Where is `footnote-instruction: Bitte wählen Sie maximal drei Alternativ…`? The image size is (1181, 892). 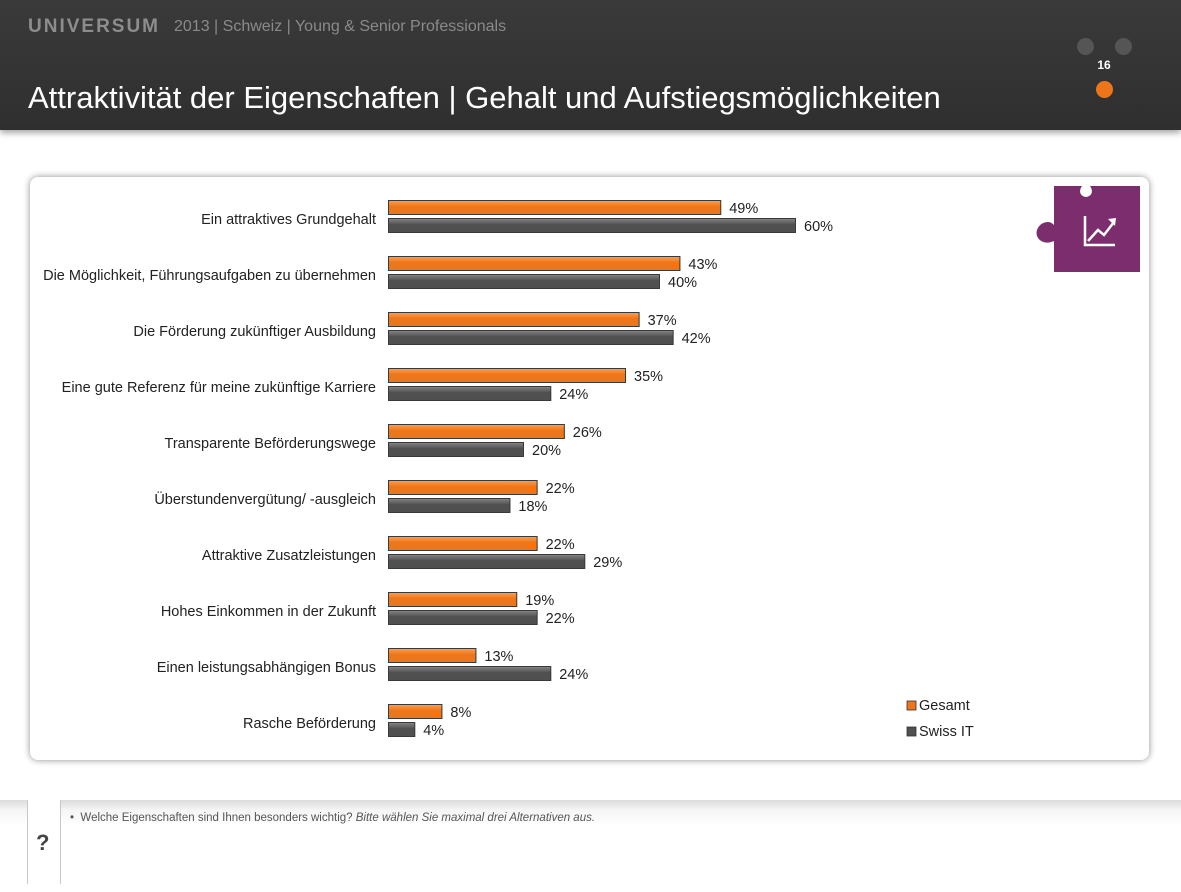
footnote-instruction: Bitte wählen Sie maximal drei Alternativ… is located at coordinates (475, 818).